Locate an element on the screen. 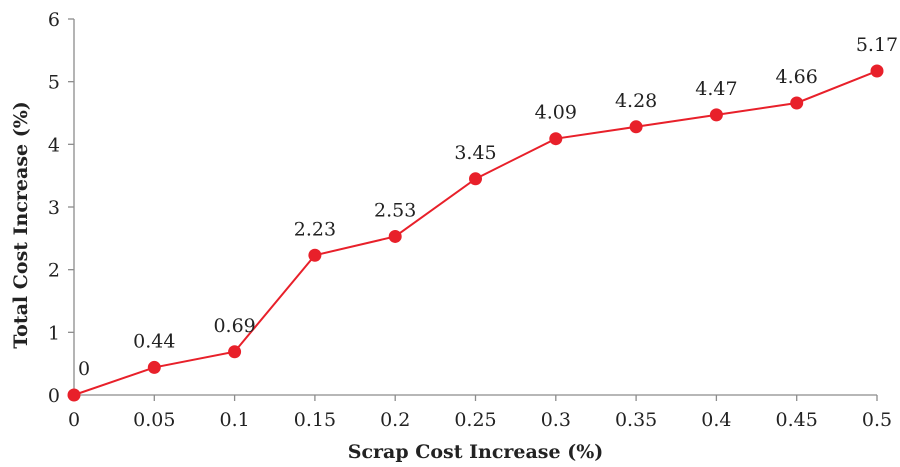 The width and height of the screenshot is (900, 467). x-axis-ticks: 0 0.05 0.1 0.15 0.2 0.25 0.3 0.35 0.4 0.45 0.5 is located at coordinates (480, 413).